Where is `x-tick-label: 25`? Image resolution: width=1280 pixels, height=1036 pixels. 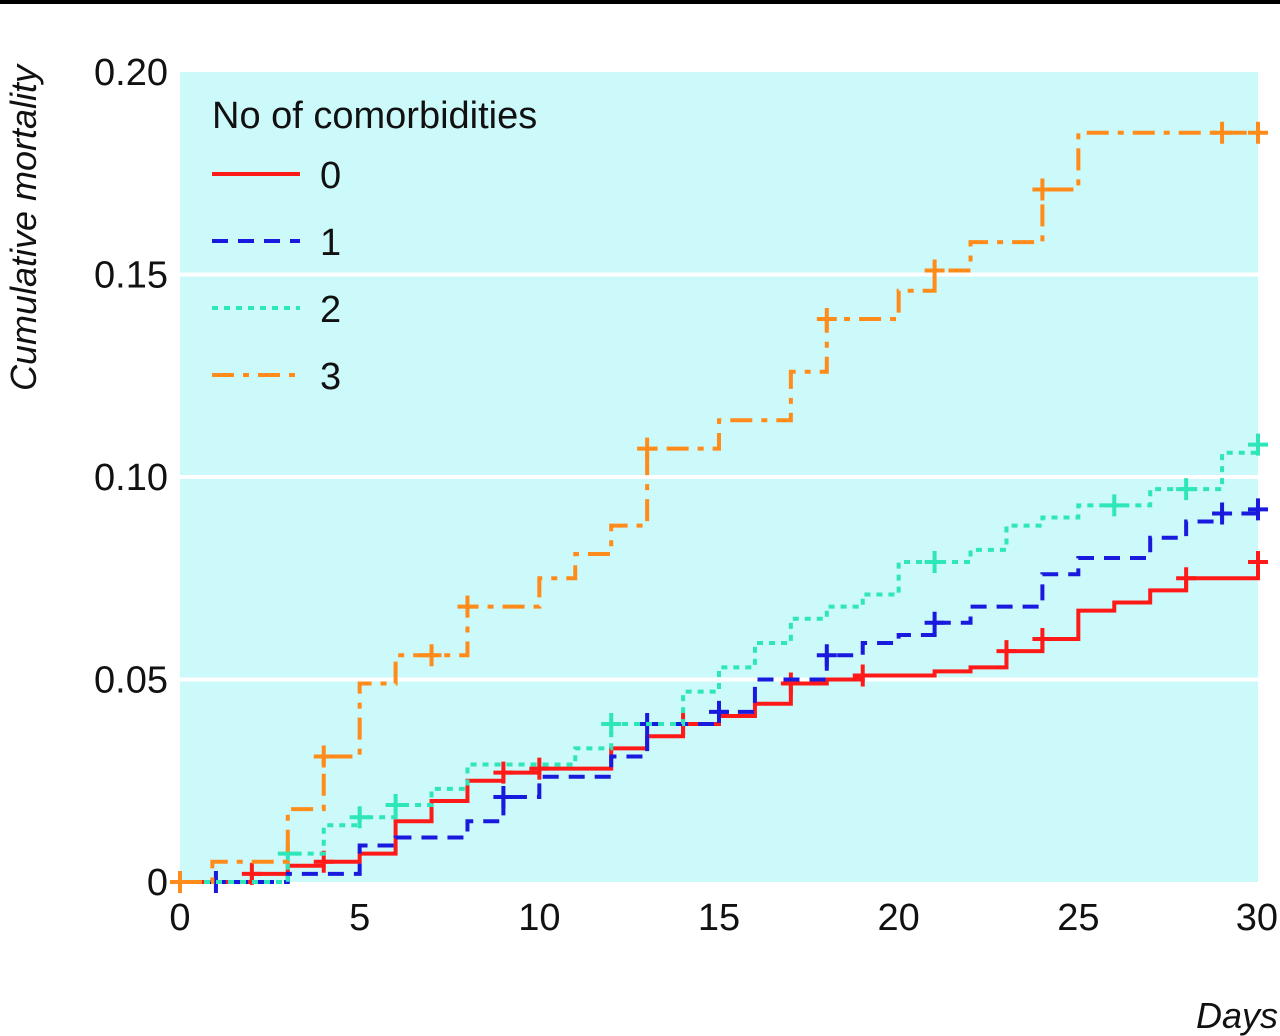
x-tick-label: 25 is located at coordinates (1078, 918).